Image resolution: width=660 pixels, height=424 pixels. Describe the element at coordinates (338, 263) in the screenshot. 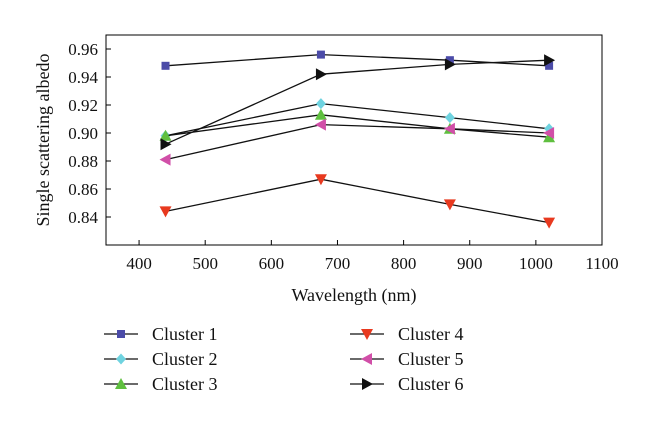

I see `x-tick-label: 700` at that location.